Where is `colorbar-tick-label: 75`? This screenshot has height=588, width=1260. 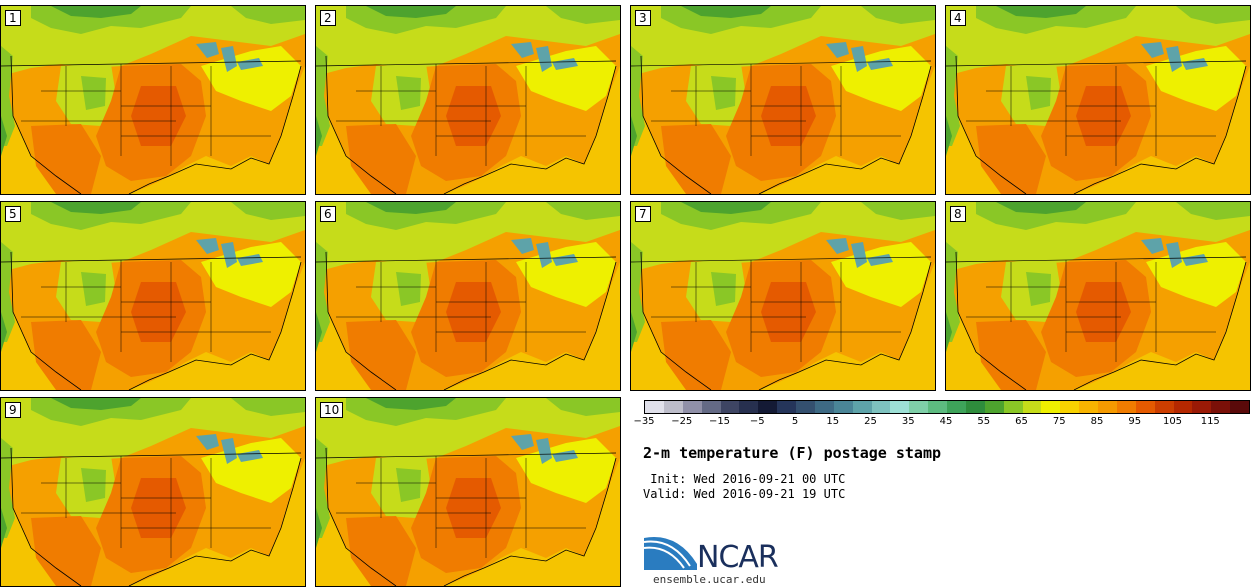 colorbar-tick-label: 75 is located at coordinates (1059, 421).